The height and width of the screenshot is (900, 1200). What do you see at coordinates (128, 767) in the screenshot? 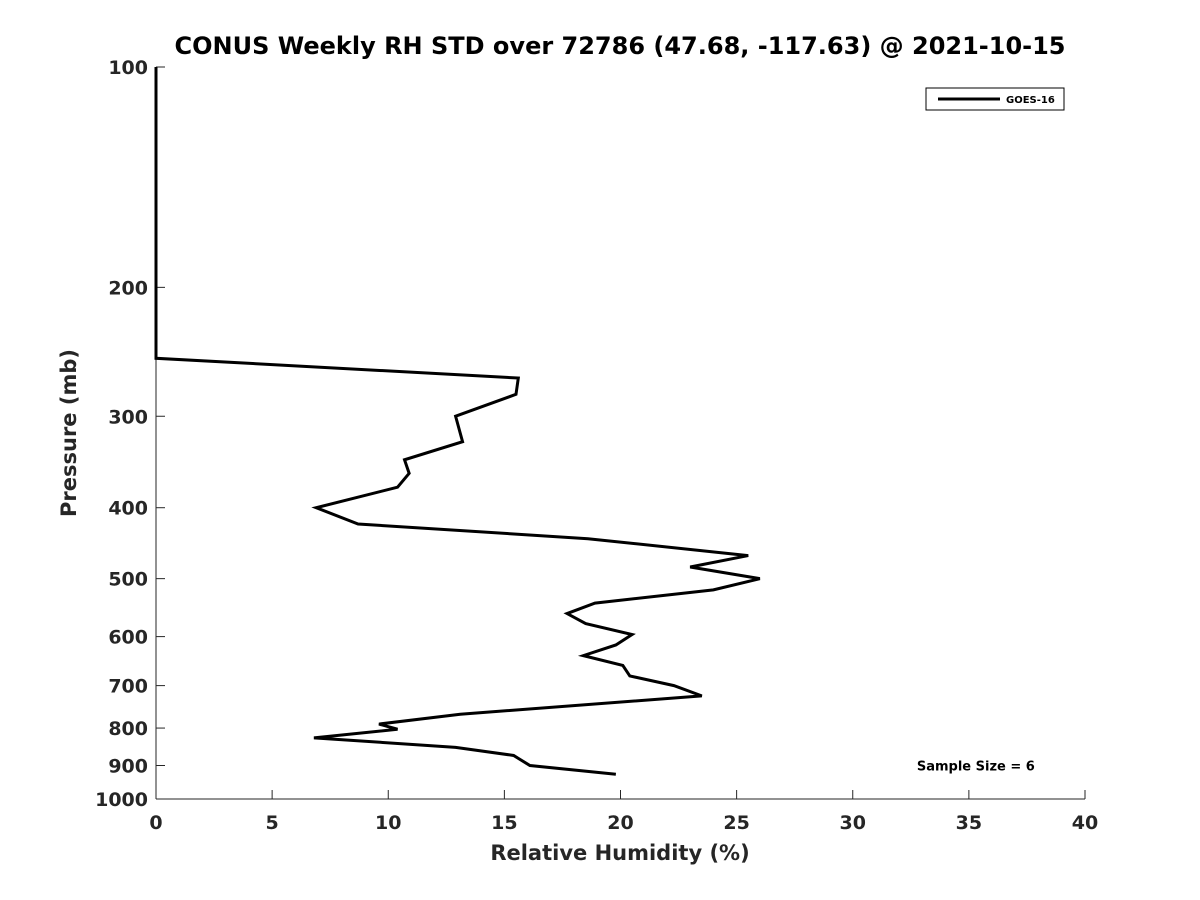
I see `y-tick-label: 900` at bounding box center [128, 767].